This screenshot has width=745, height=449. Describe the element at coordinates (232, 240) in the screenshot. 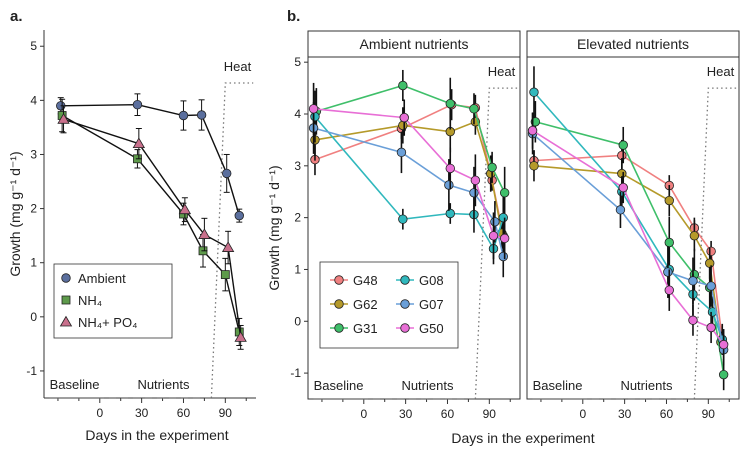

I see `heat-step-line` at that location.